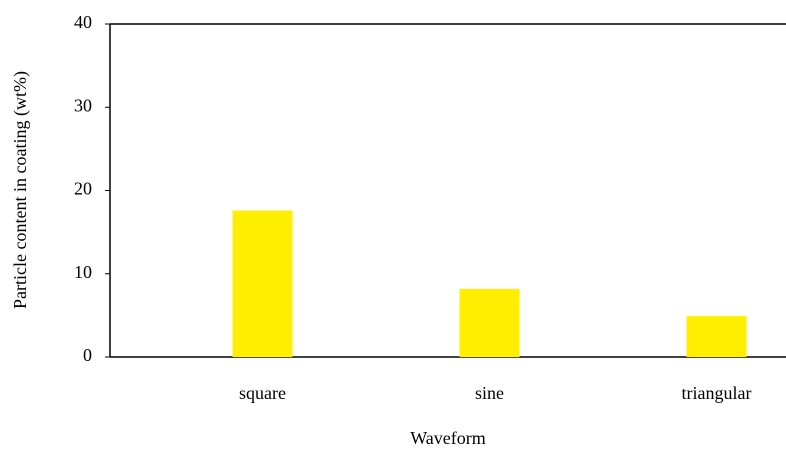 The image size is (786, 452). What do you see at coordinates (83, 272) in the screenshot?
I see `y-tick-label: 10` at bounding box center [83, 272].